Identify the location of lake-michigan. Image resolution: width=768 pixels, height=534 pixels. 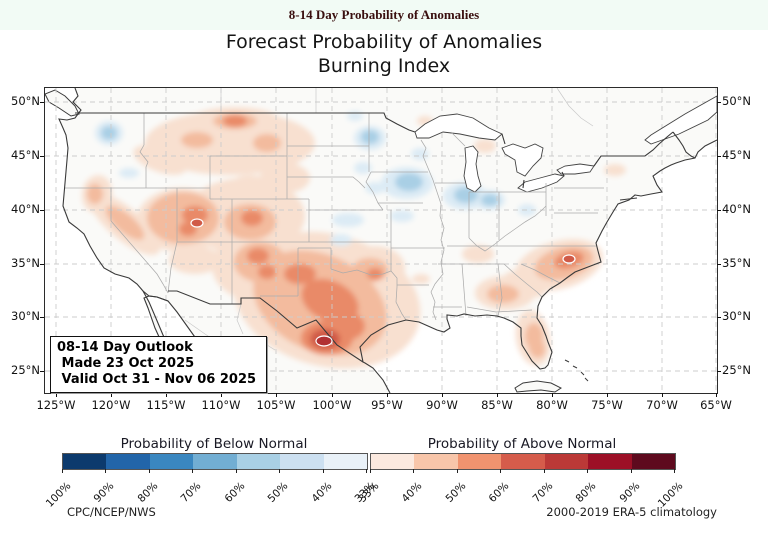
(472, 169).